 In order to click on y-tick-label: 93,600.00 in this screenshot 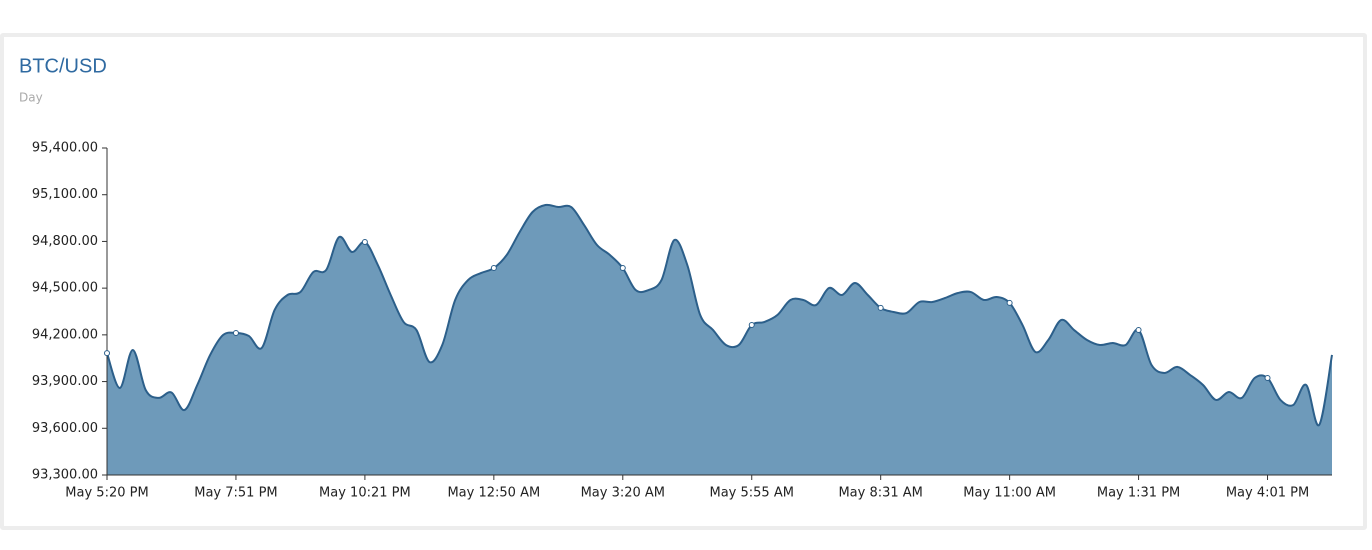, I will do `click(65, 428)`.